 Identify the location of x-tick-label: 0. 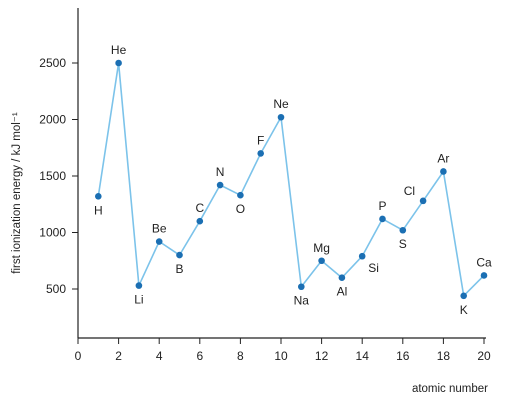
(78, 356).